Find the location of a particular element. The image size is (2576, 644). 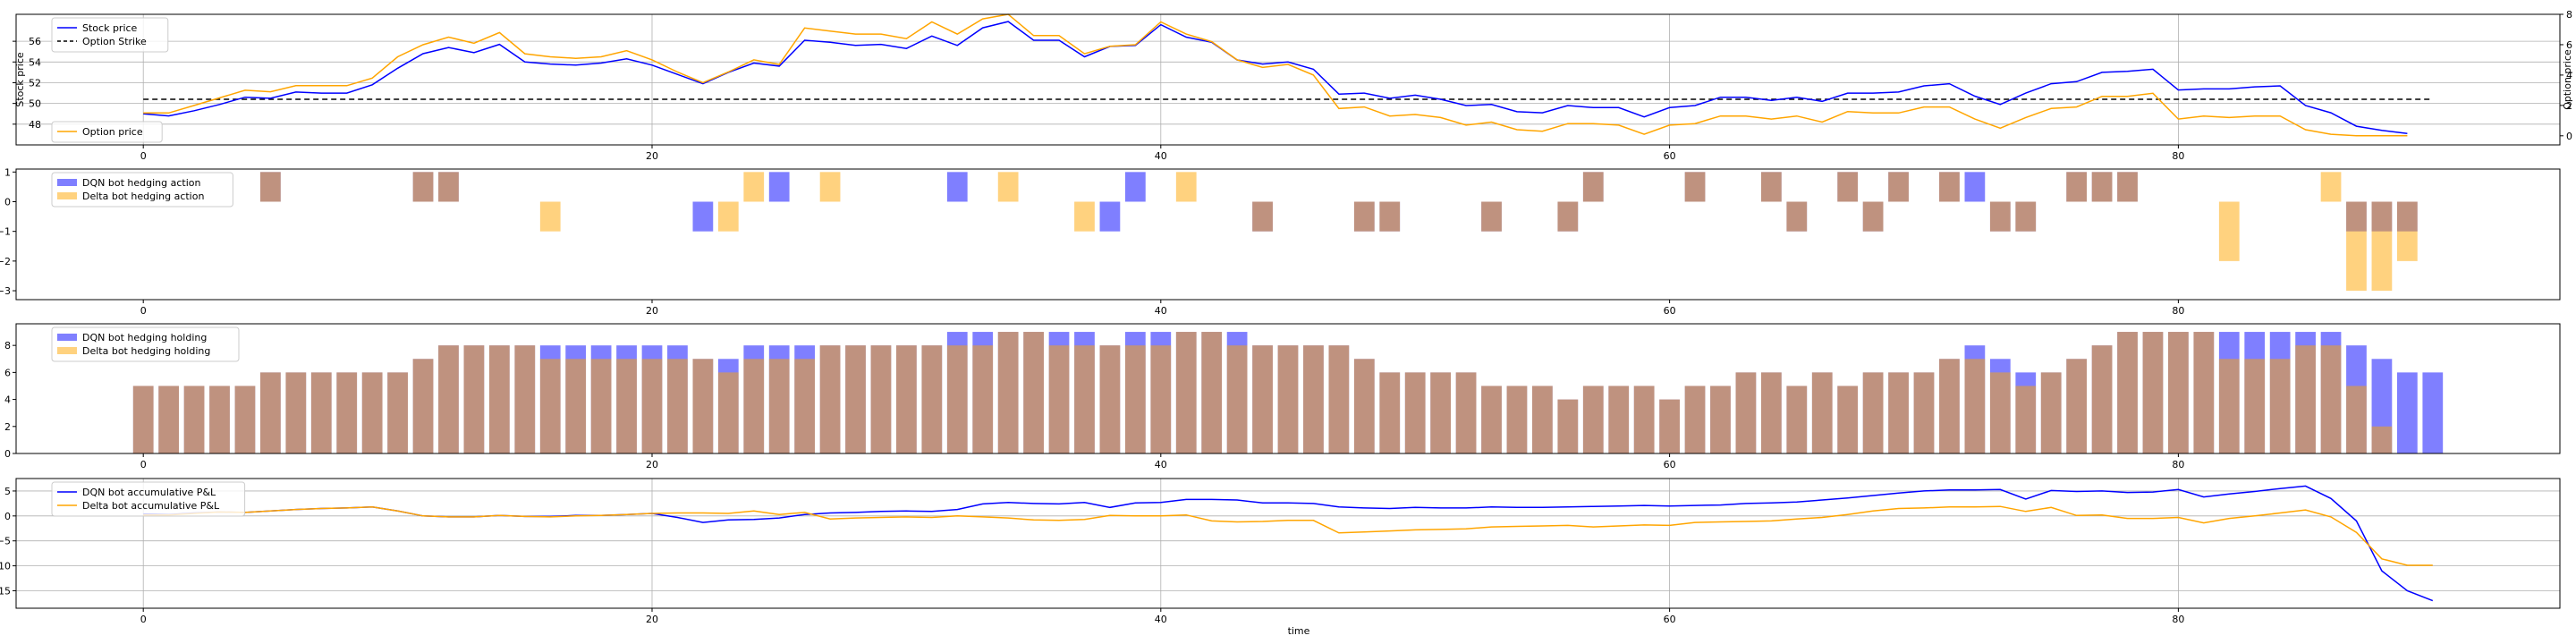

right-tick-label: 0 is located at coordinates (2569, 136).